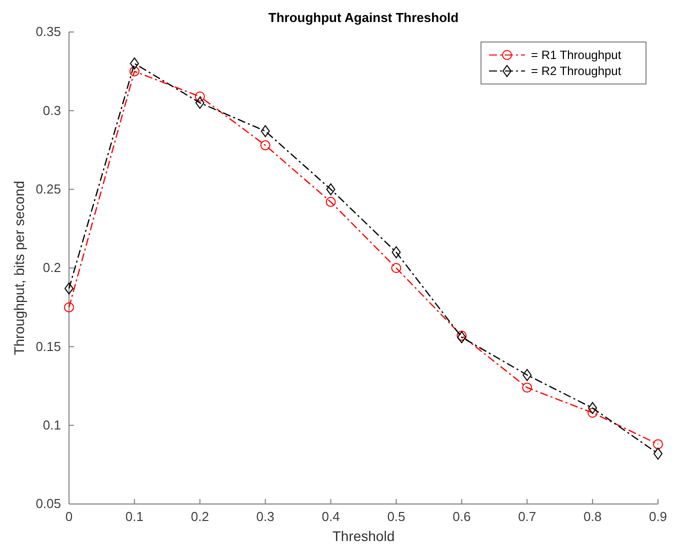 This screenshot has width=682, height=547. Describe the element at coordinates (51, 268) in the screenshot. I see `y-tick-label: 0.2` at that location.